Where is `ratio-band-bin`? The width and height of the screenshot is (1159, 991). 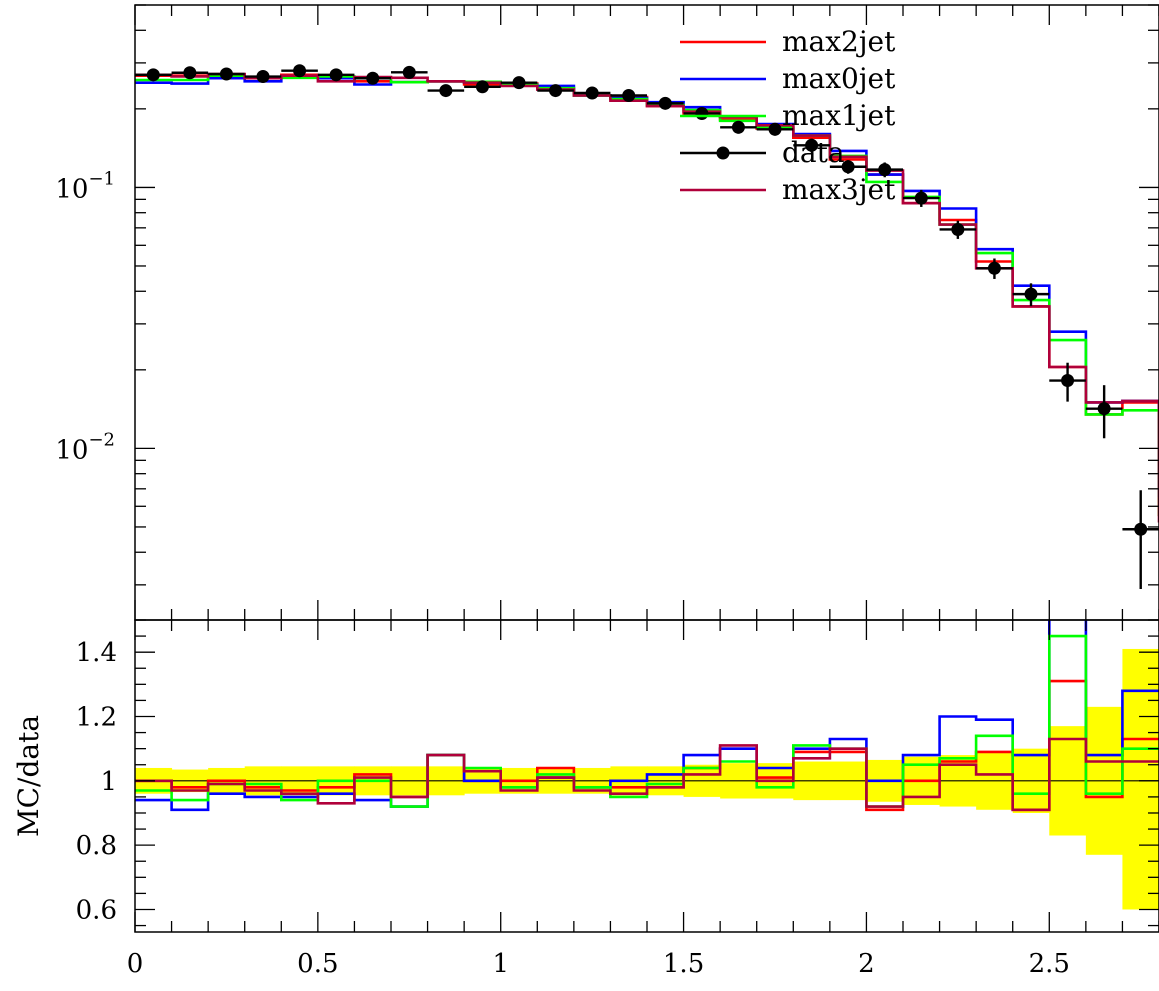 ratio-band-bin is located at coordinates (1140, 779).